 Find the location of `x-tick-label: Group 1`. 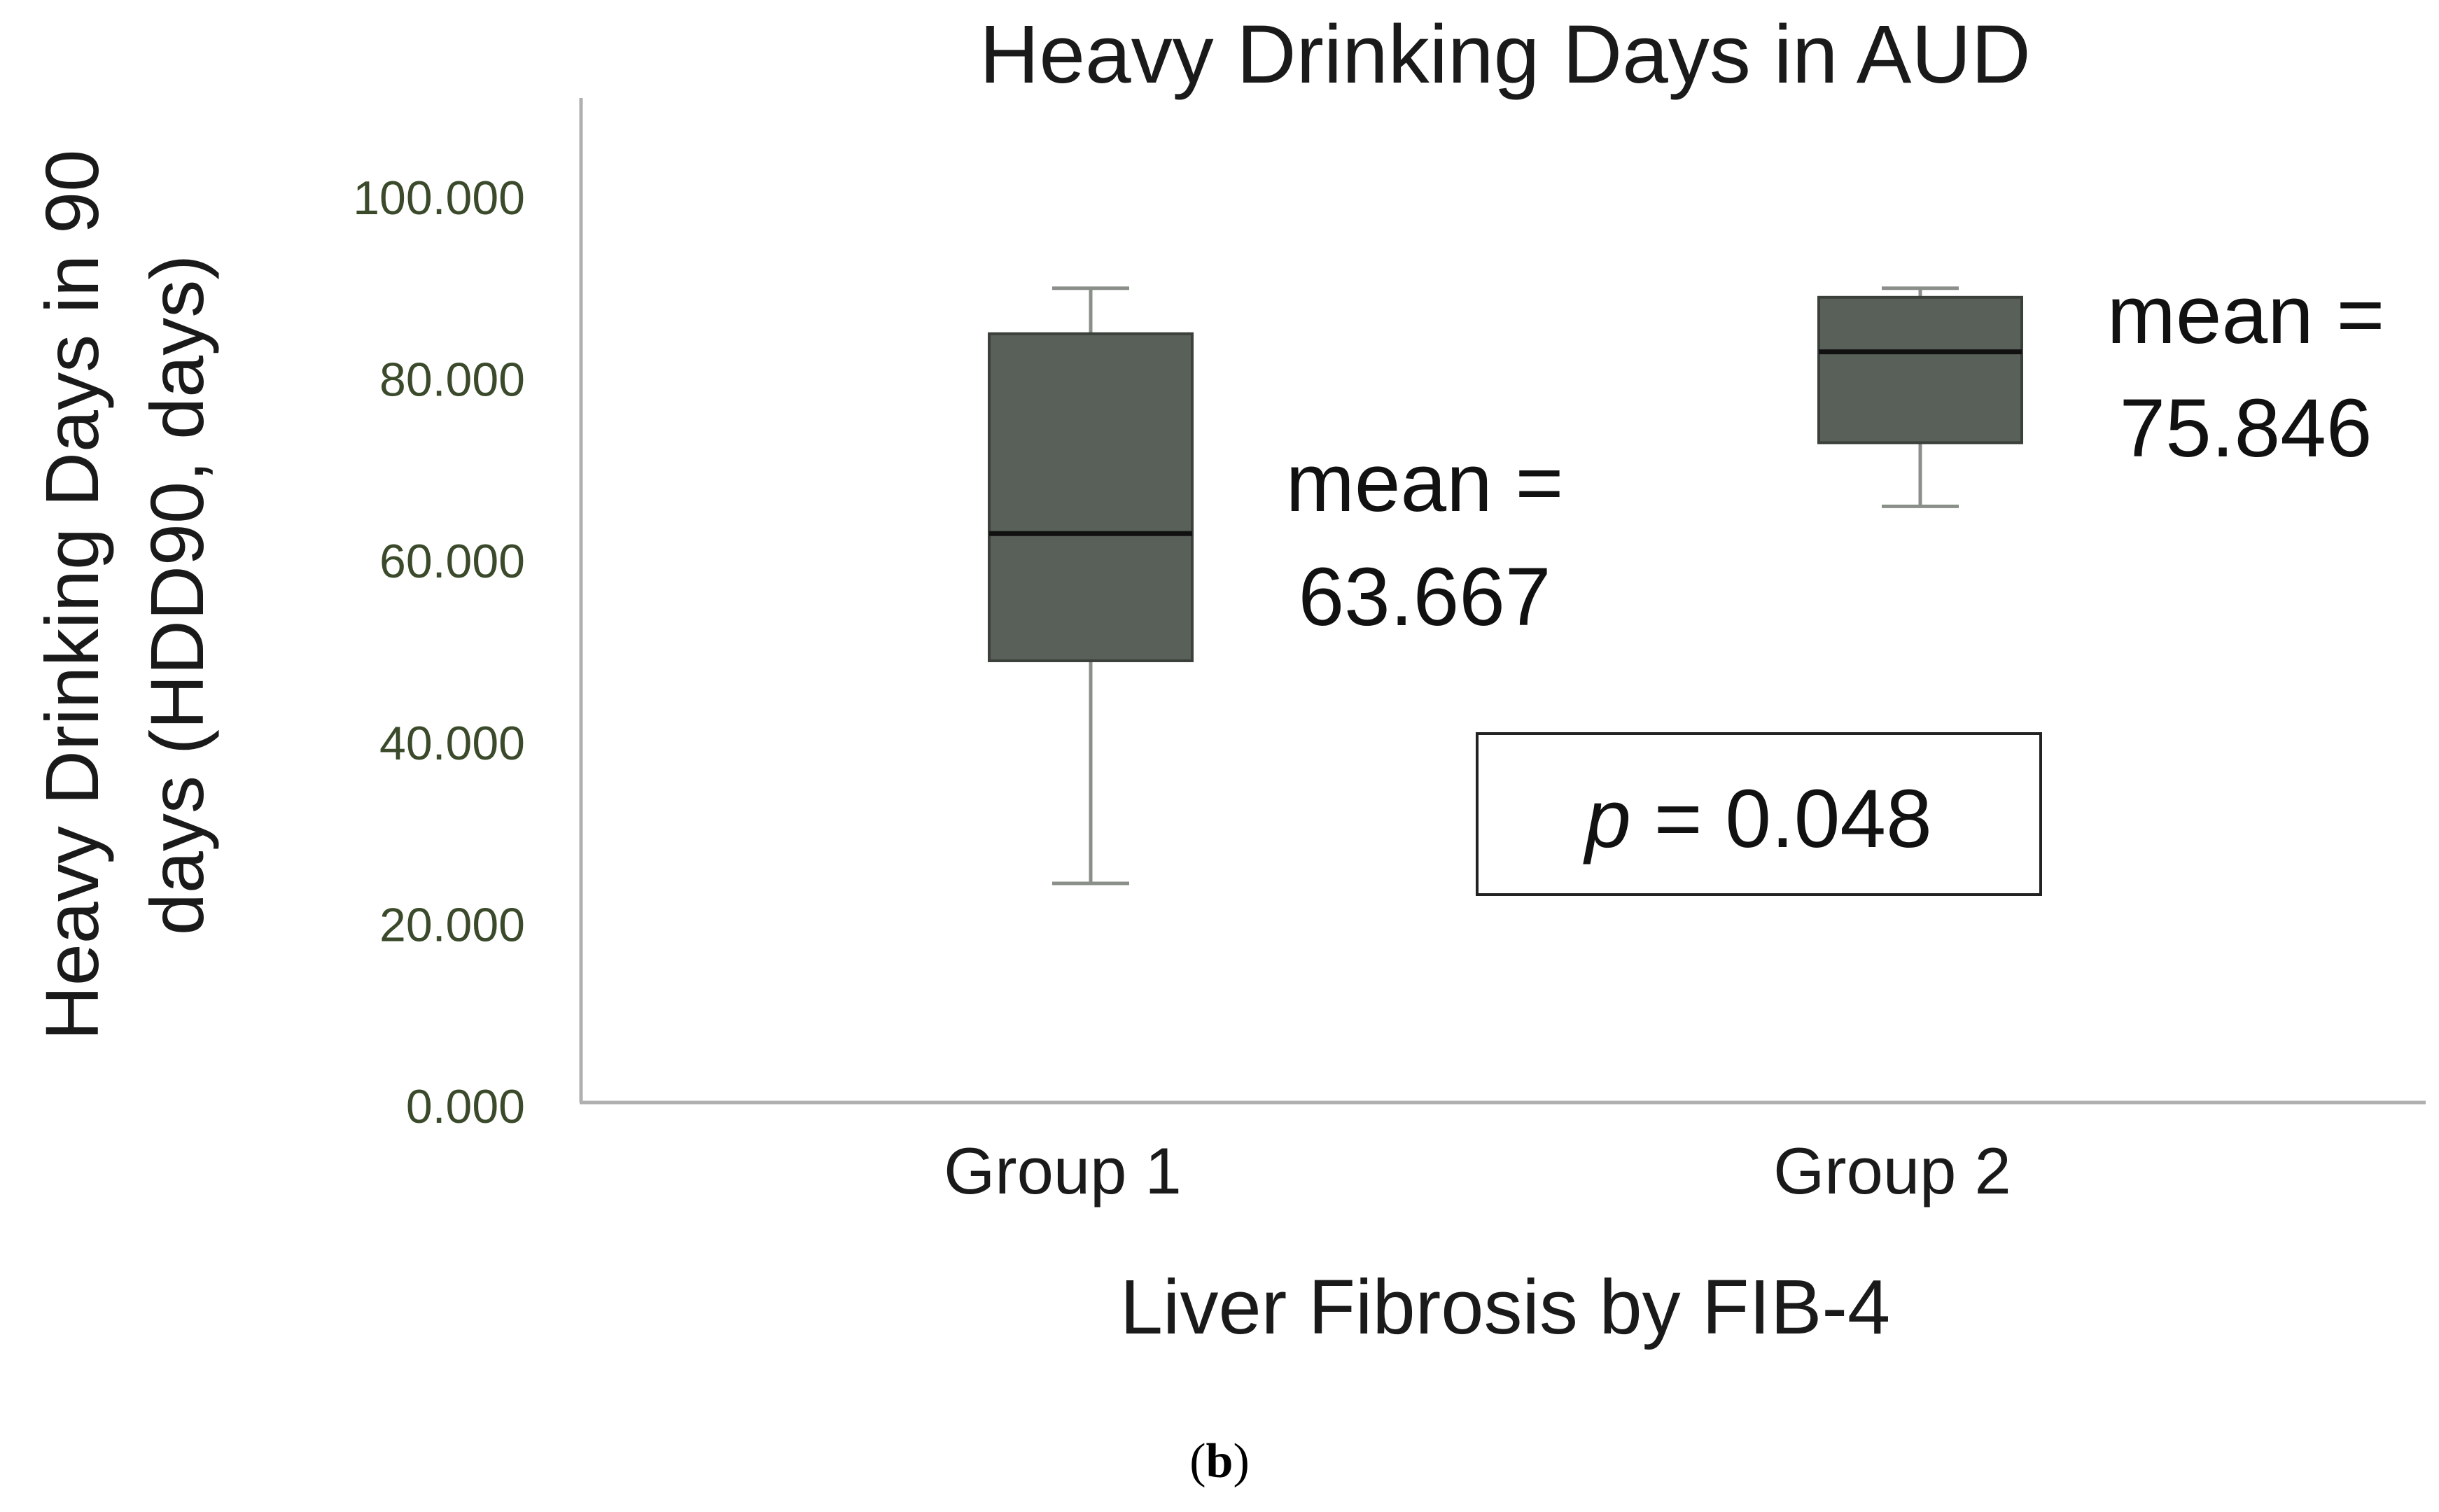

x-tick-label: Group 1 is located at coordinates (1063, 1171).